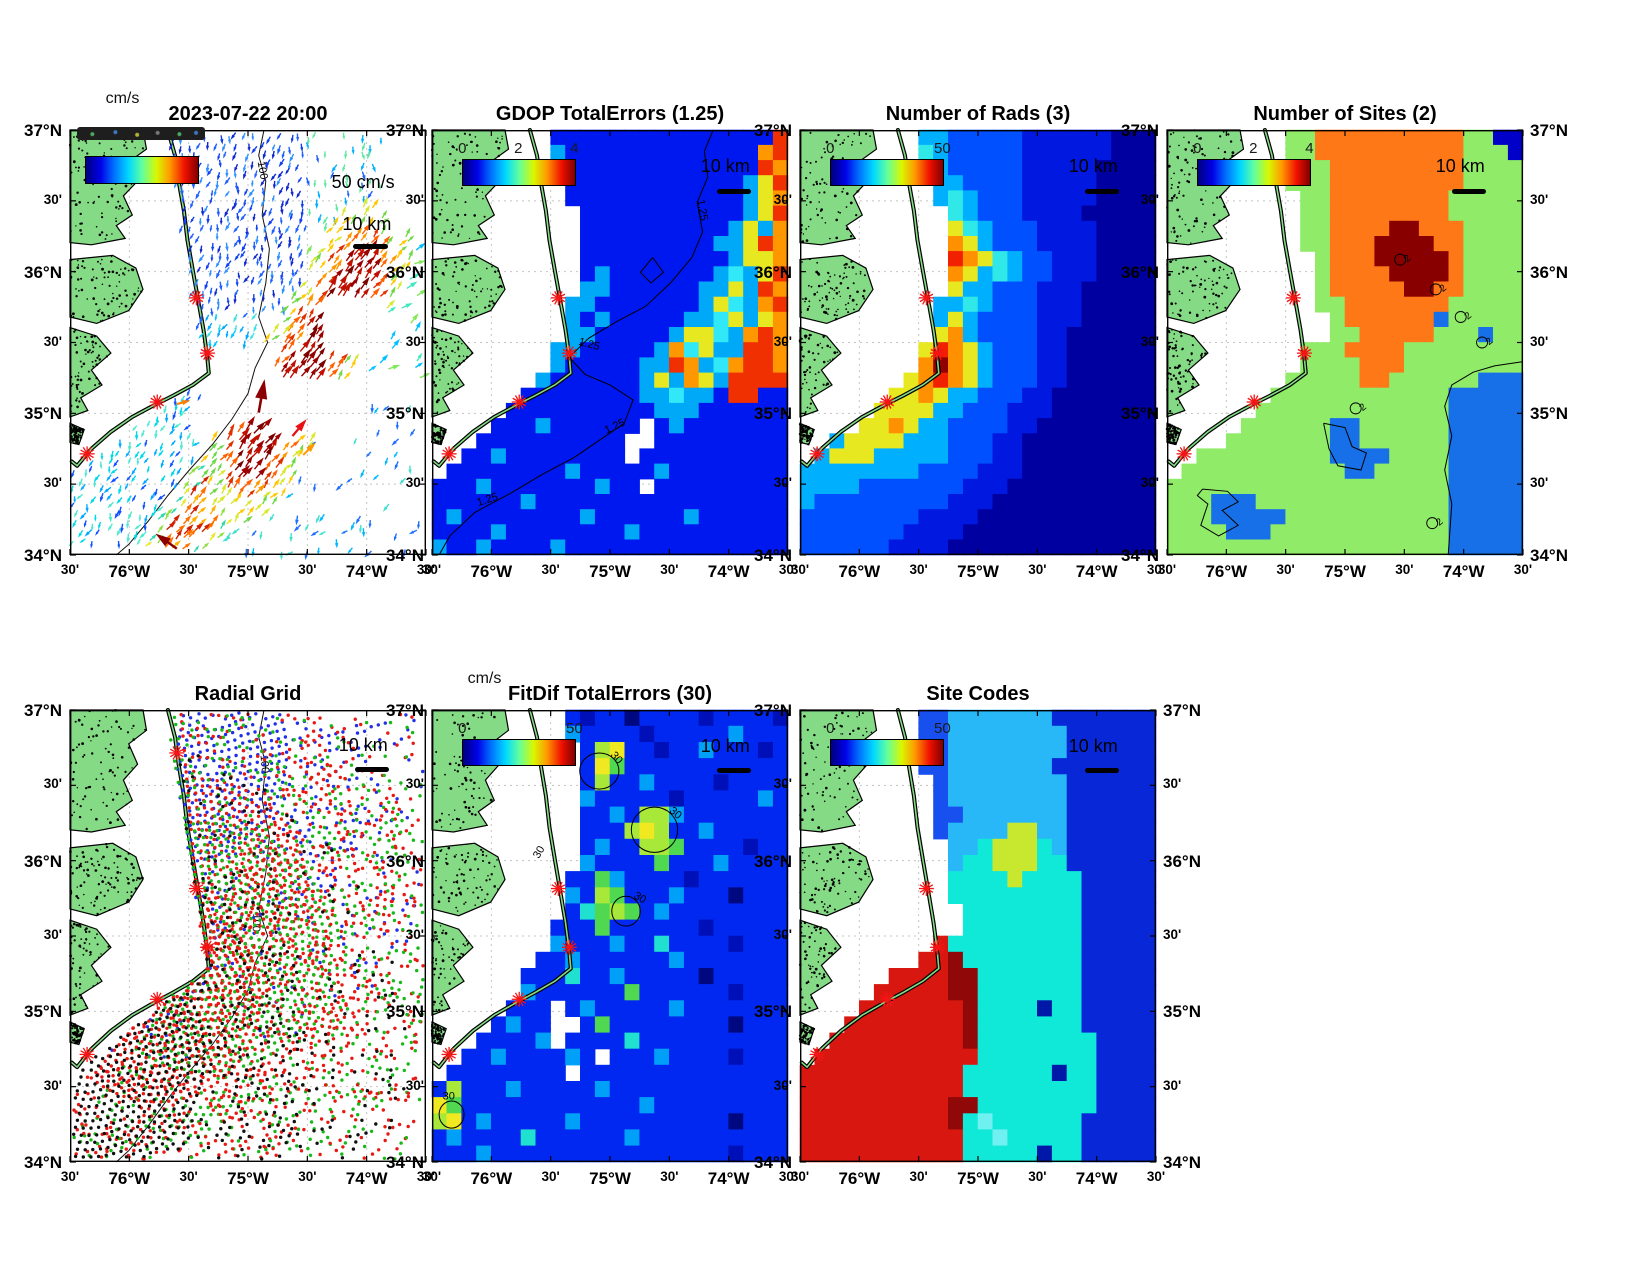  What do you see at coordinates (248, 694) in the screenshot?
I see `panel-title-radial-grid: Radial Grid` at bounding box center [248, 694].